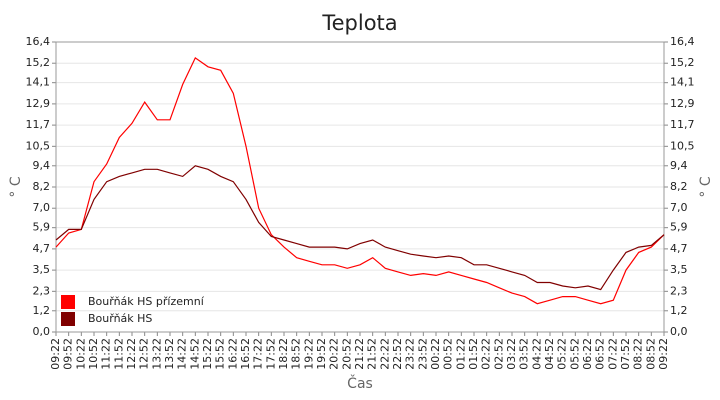  I want to click on y-tick-label: 5,9, so click(42, 227).